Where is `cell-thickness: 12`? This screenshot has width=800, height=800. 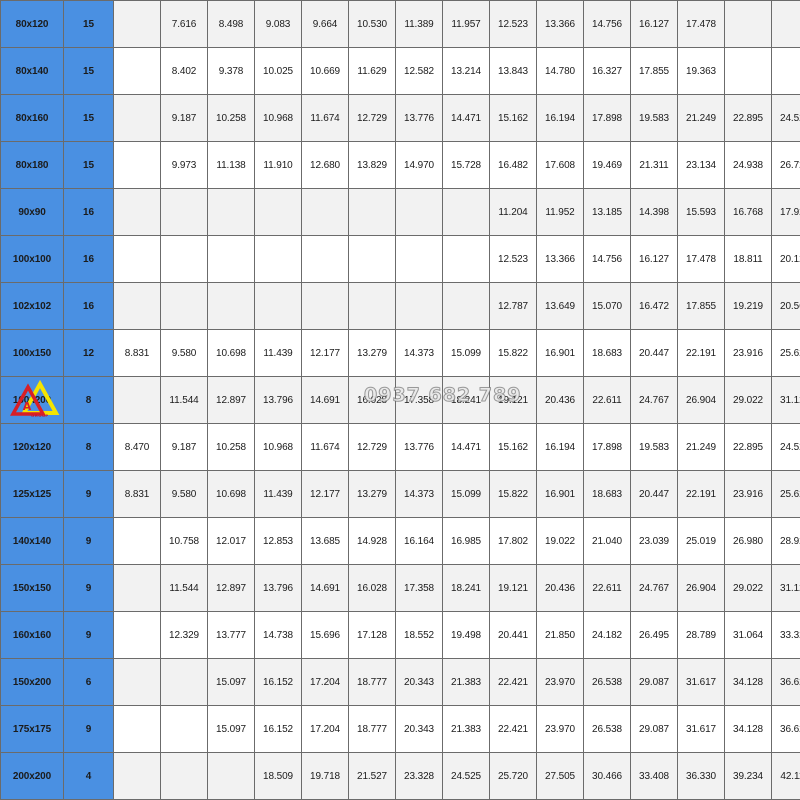 cell-thickness: 12 is located at coordinates (88, 353).